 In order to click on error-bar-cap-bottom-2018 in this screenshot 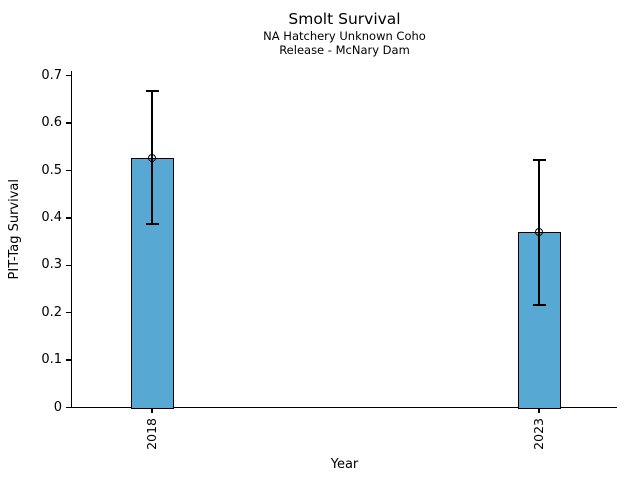, I will do `click(152, 224)`.